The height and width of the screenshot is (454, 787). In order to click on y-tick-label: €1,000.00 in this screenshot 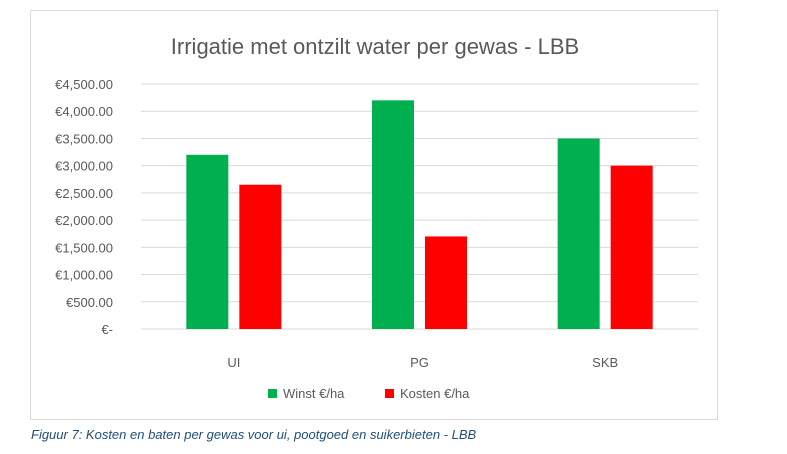, I will do `click(84, 275)`.